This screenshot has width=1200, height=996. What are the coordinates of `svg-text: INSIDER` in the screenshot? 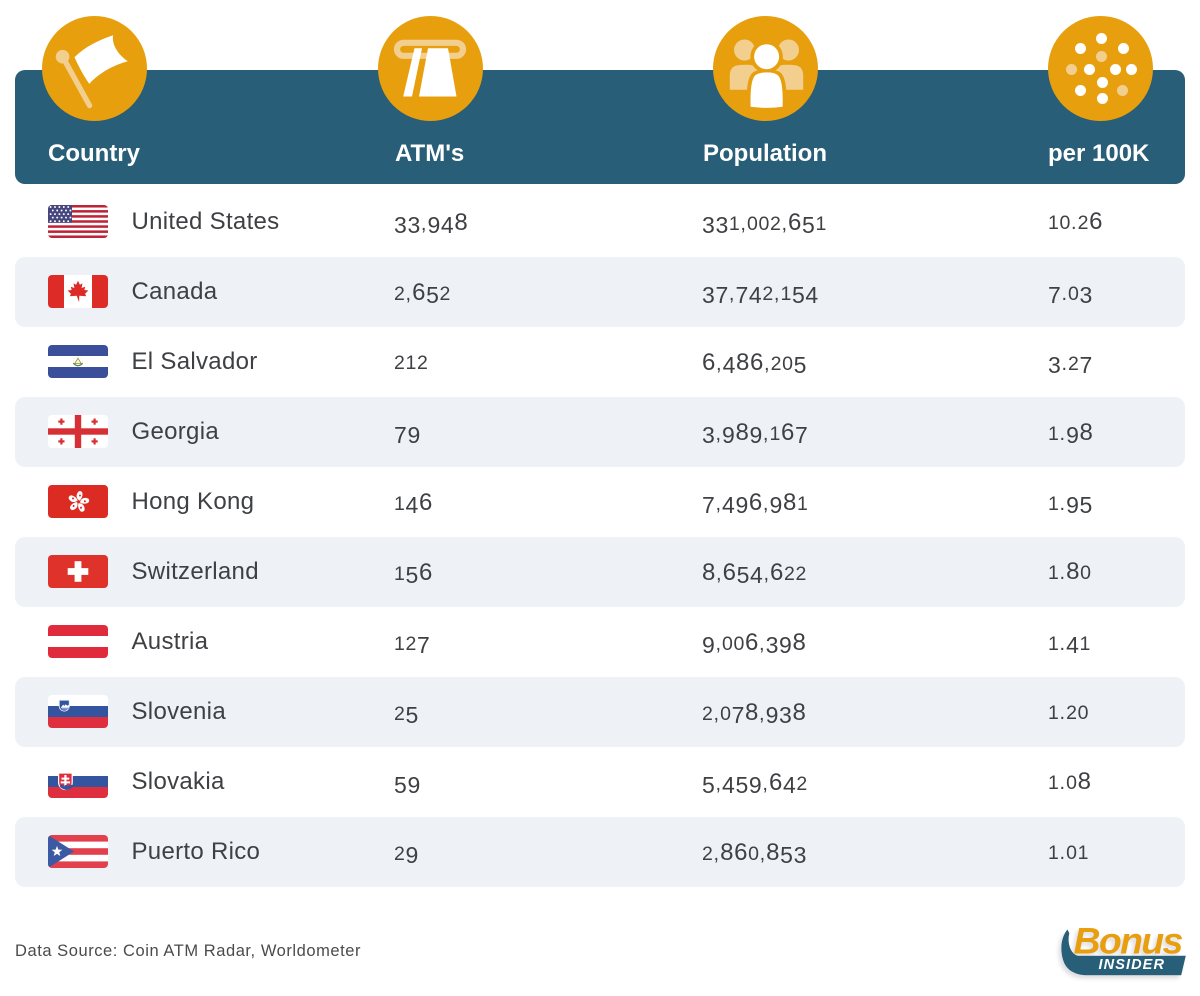 It's located at (1132, 965).